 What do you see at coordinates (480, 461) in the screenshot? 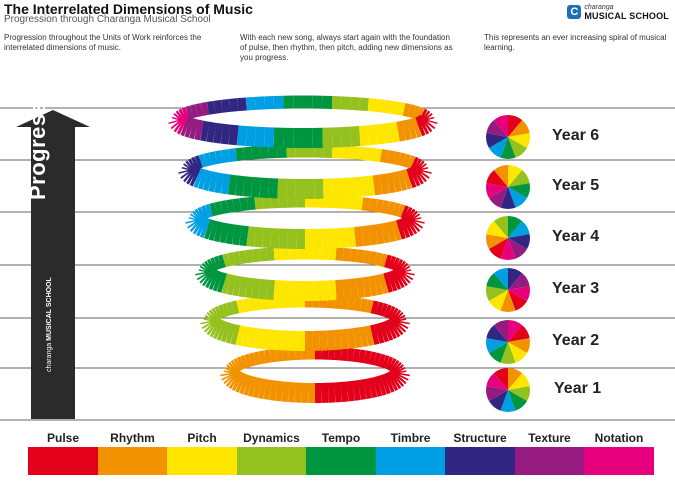
I see `legend-swatch` at bounding box center [480, 461].